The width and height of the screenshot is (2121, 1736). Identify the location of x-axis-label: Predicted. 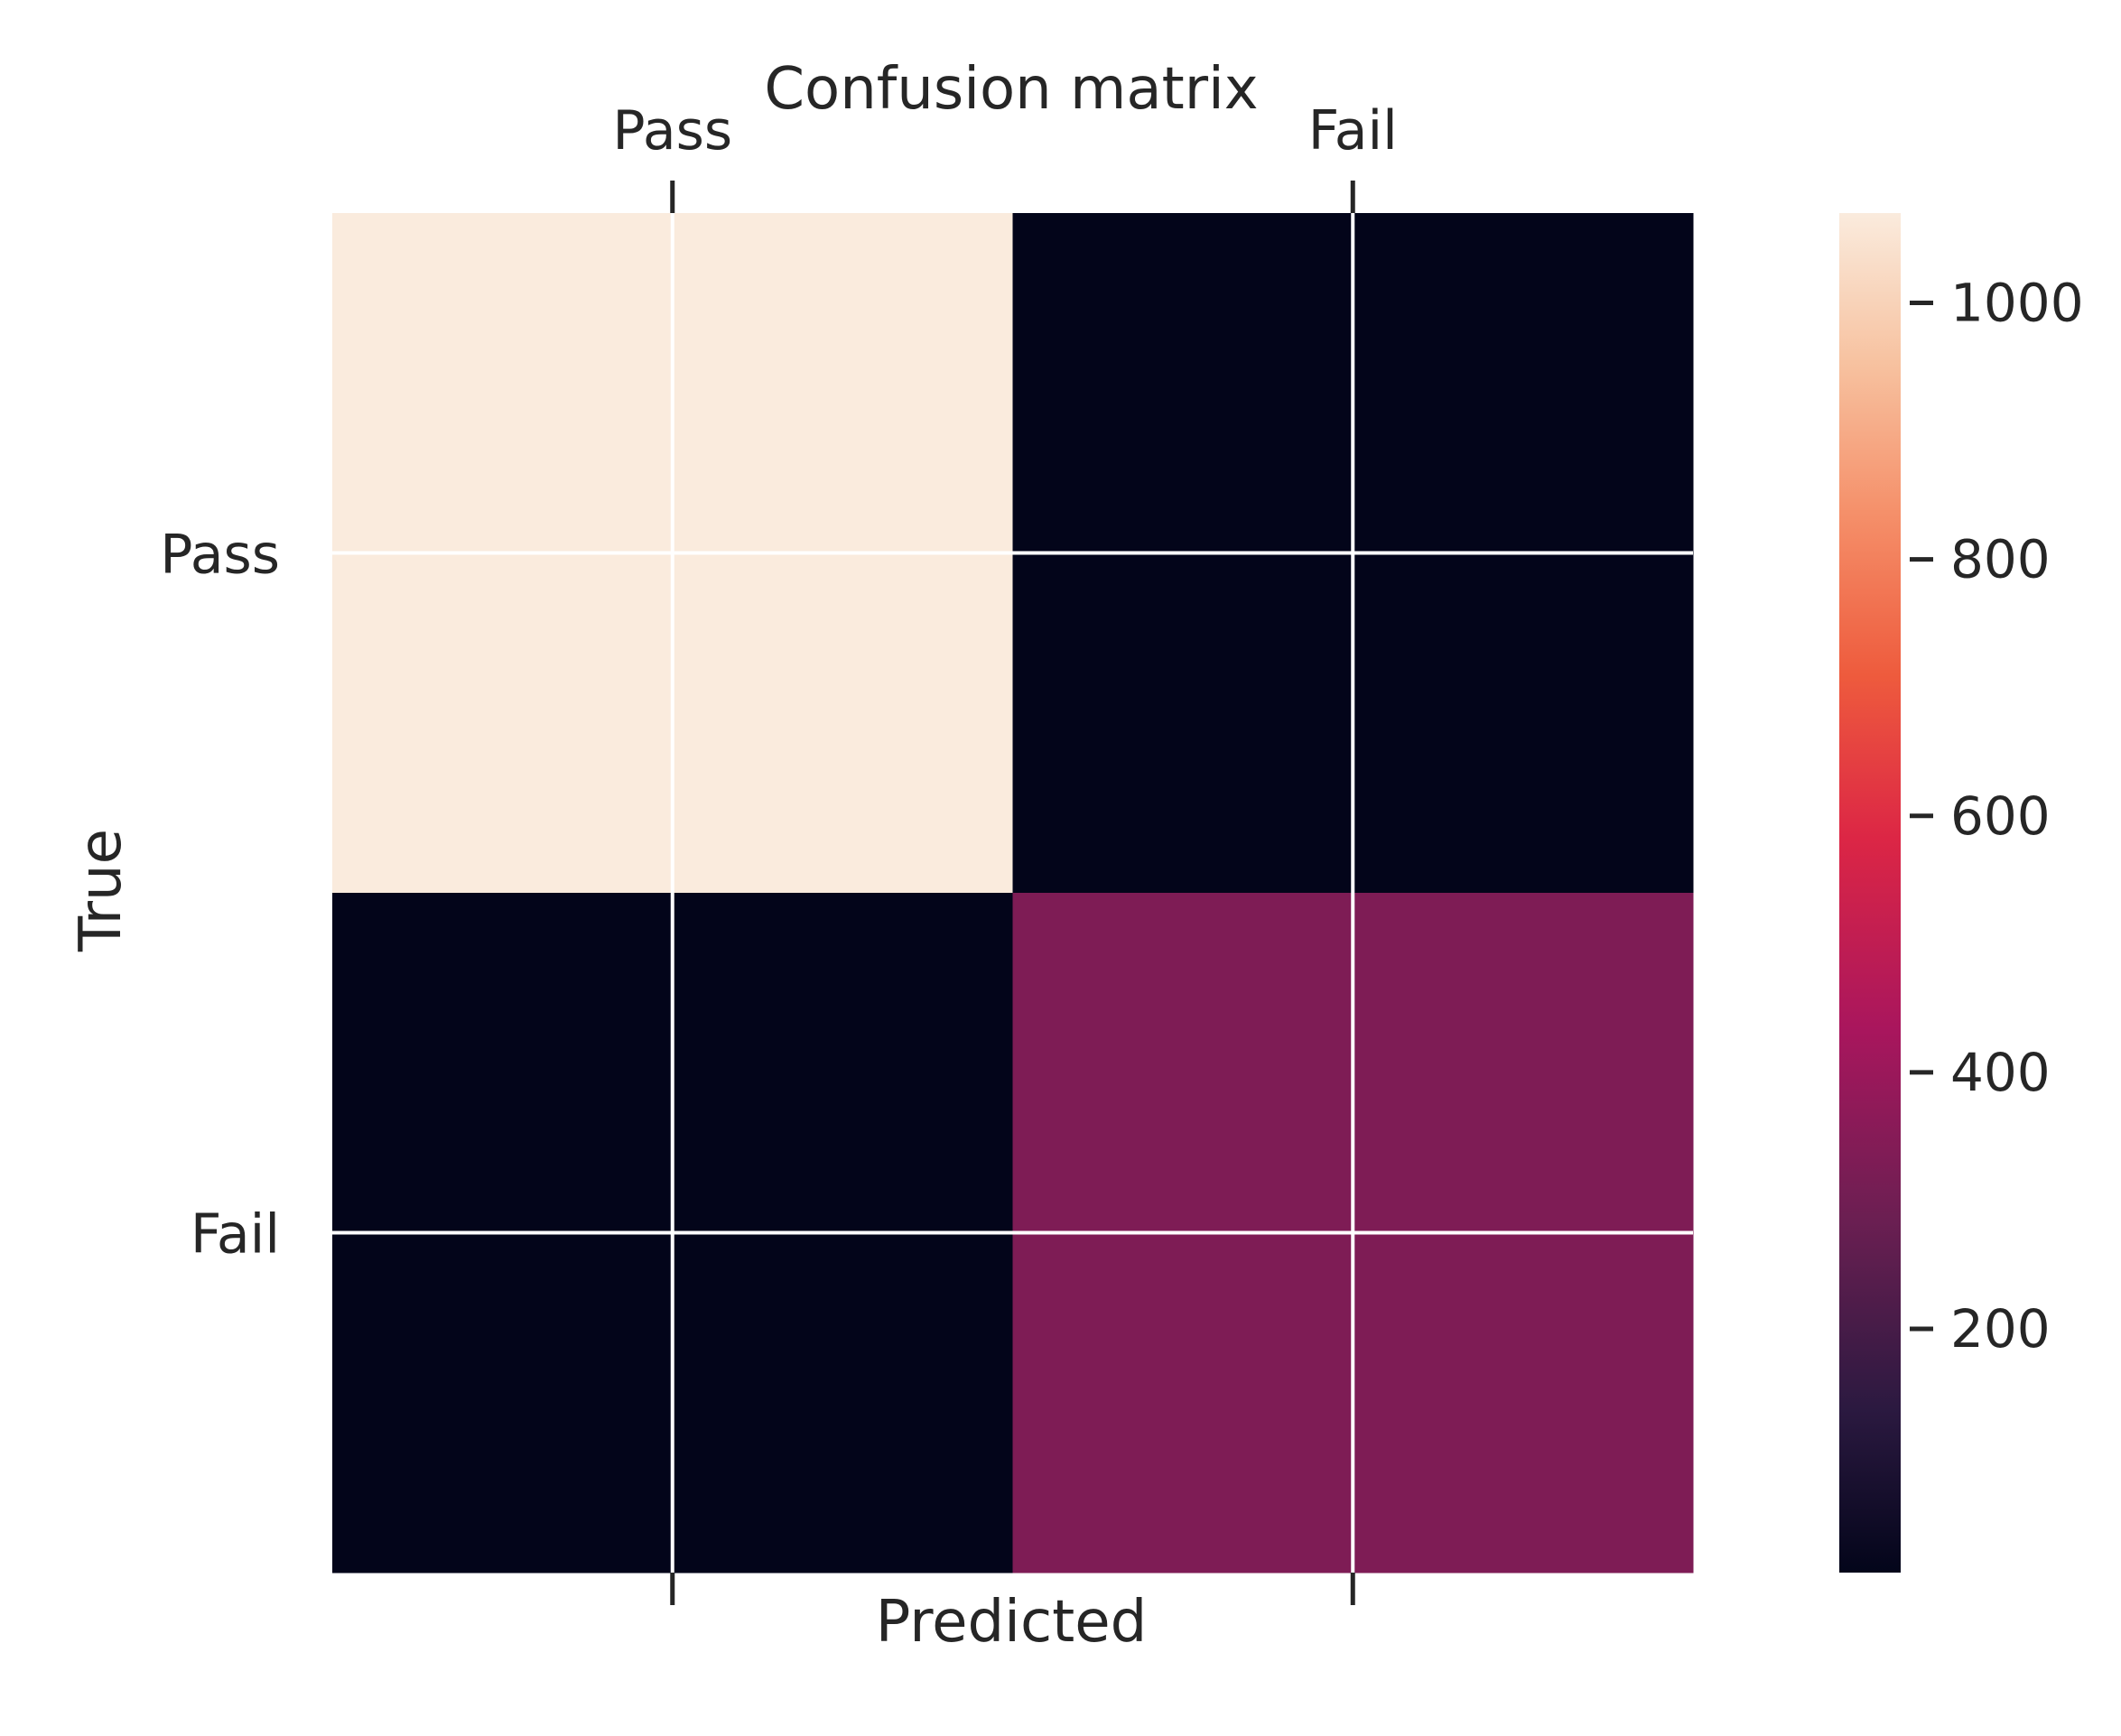
(1011, 1622).